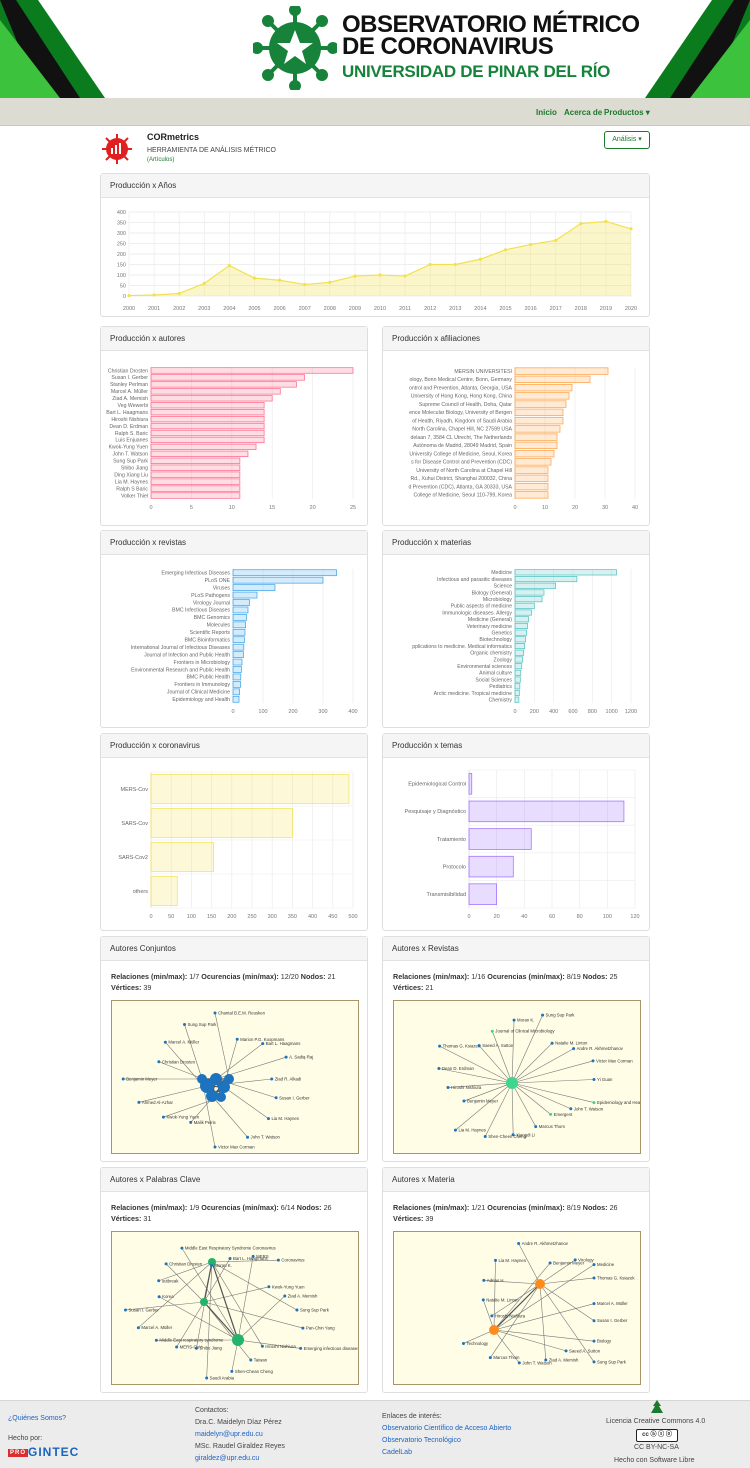  I want to click on nav-acerca: Acerca de, so click(583, 112).